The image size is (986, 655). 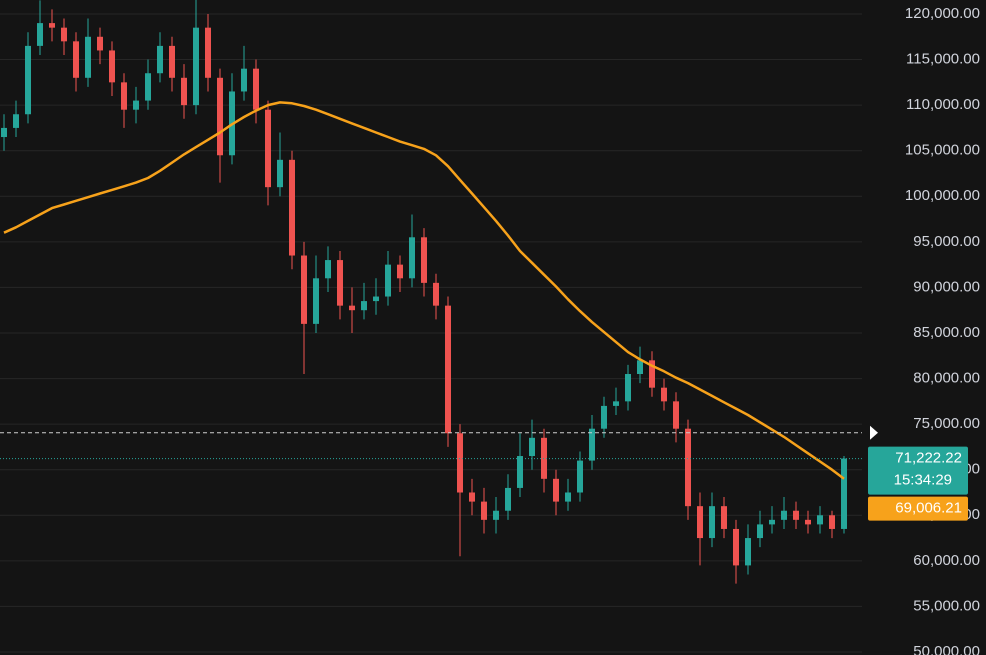 I want to click on countdown-label: 15:34:29, so click(x=923, y=480).